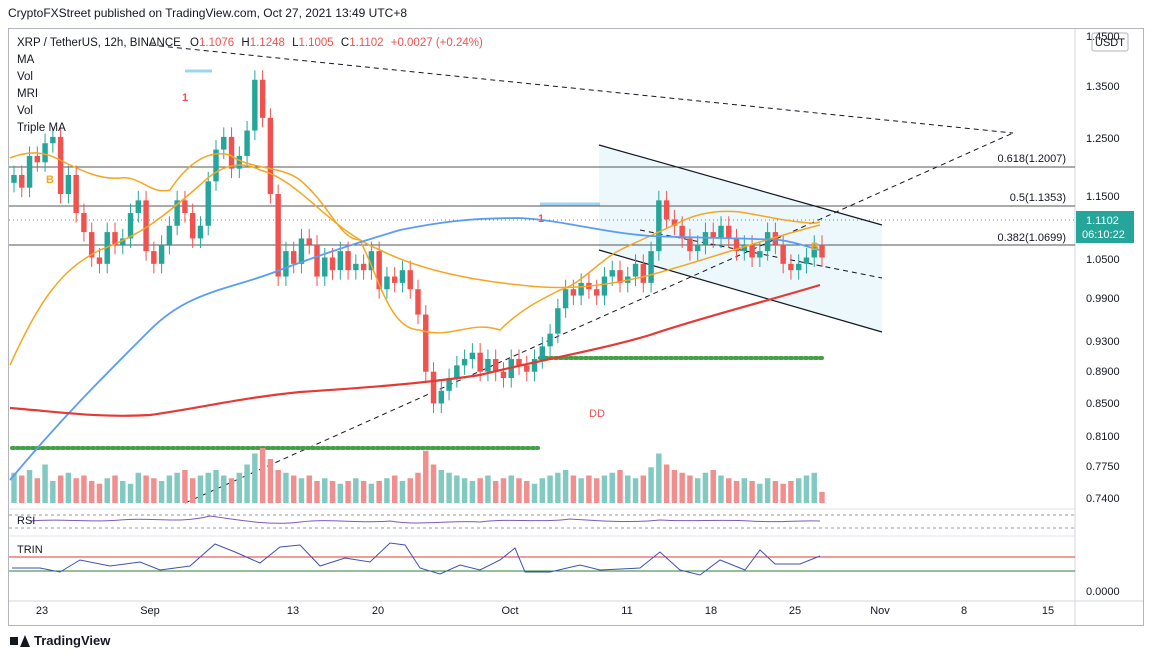  What do you see at coordinates (545, 611) in the screenshot?
I see `time-axis: 23 Sep 13 20 Oct 11 18 25 Nov 8 15` at bounding box center [545, 611].